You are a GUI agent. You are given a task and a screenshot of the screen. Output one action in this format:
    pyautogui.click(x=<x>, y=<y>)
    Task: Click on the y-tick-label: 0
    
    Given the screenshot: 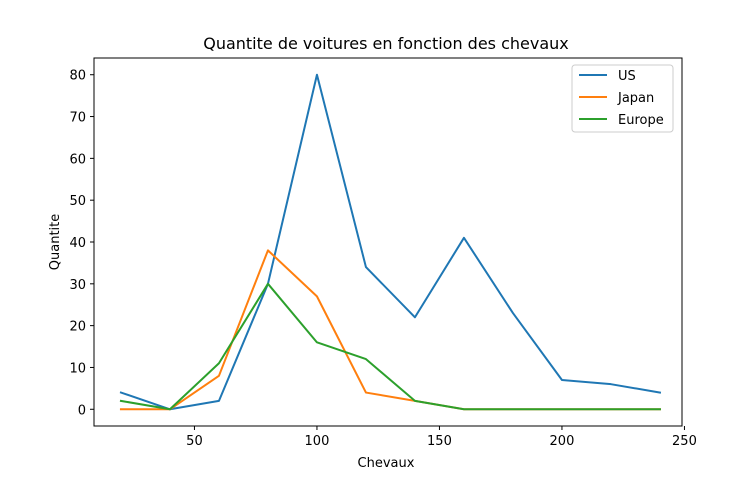 What is the action you would take?
    pyautogui.click(x=82, y=410)
    